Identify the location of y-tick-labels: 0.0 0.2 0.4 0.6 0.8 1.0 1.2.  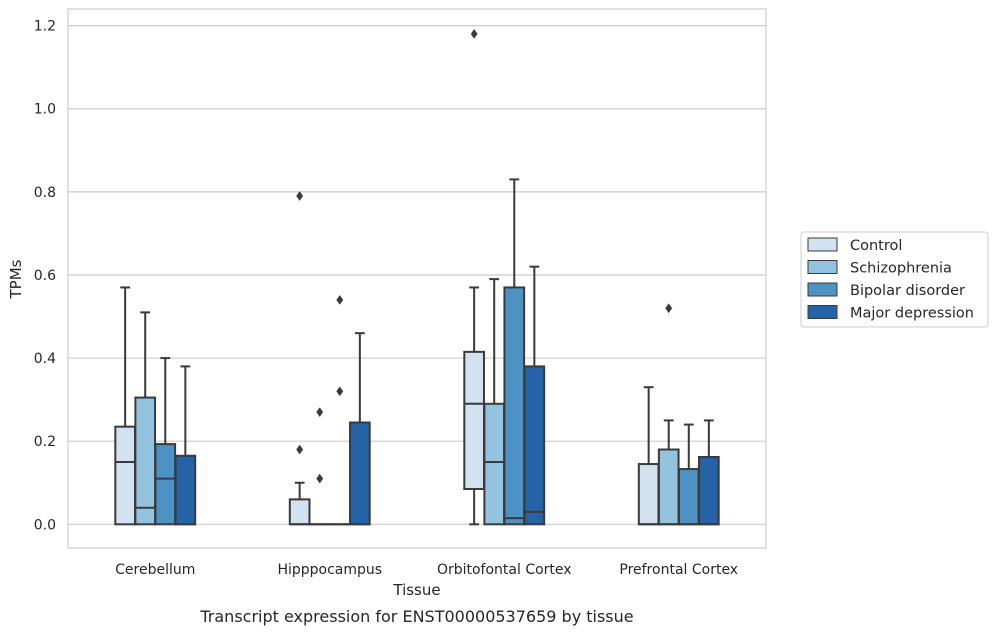
(45, 276).